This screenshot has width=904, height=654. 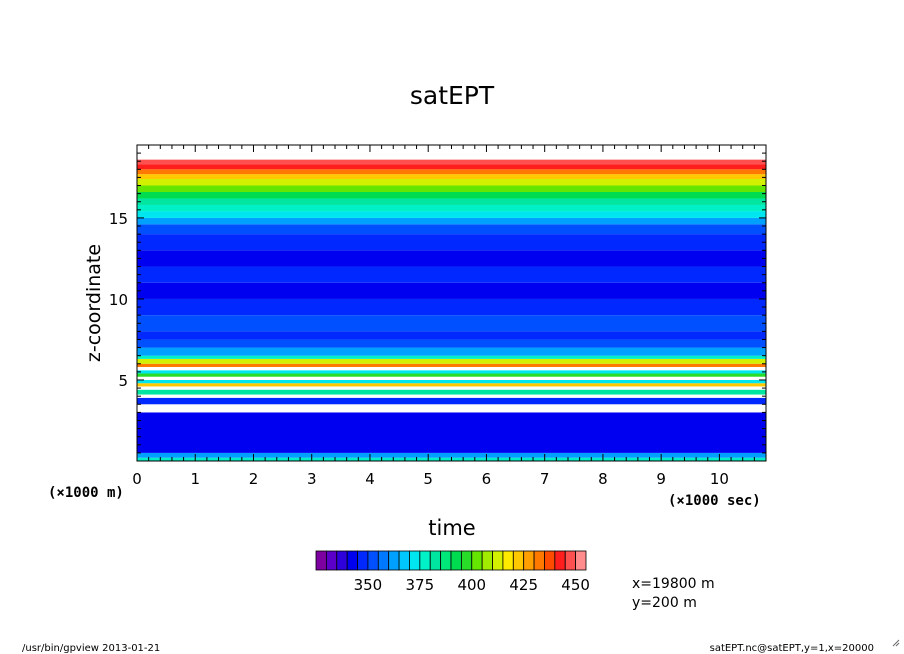 What do you see at coordinates (575, 585) in the screenshot?
I see `colorbar-tick-label: 450` at bounding box center [575, 585].